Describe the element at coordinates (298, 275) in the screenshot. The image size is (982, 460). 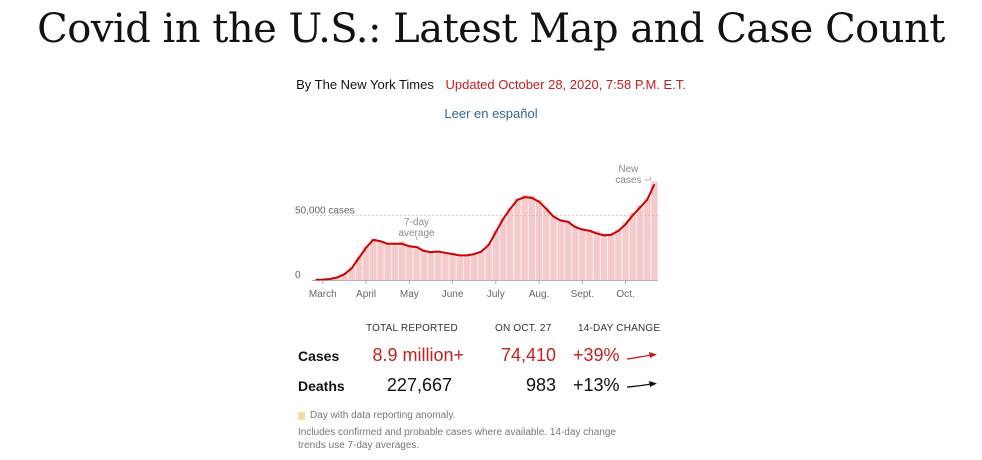
I see `y-tick-label: 0` at that location.